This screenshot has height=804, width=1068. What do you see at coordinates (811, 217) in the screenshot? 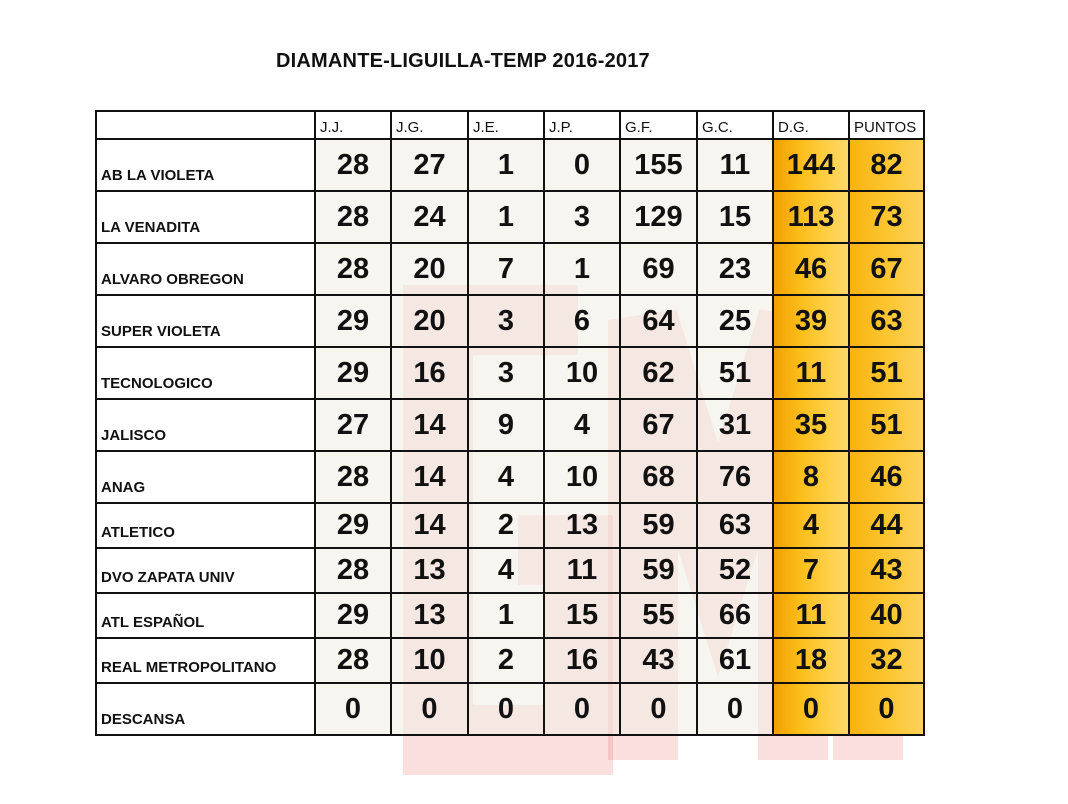
I see `cell-dg: 113` at bounding box center [811, 217].